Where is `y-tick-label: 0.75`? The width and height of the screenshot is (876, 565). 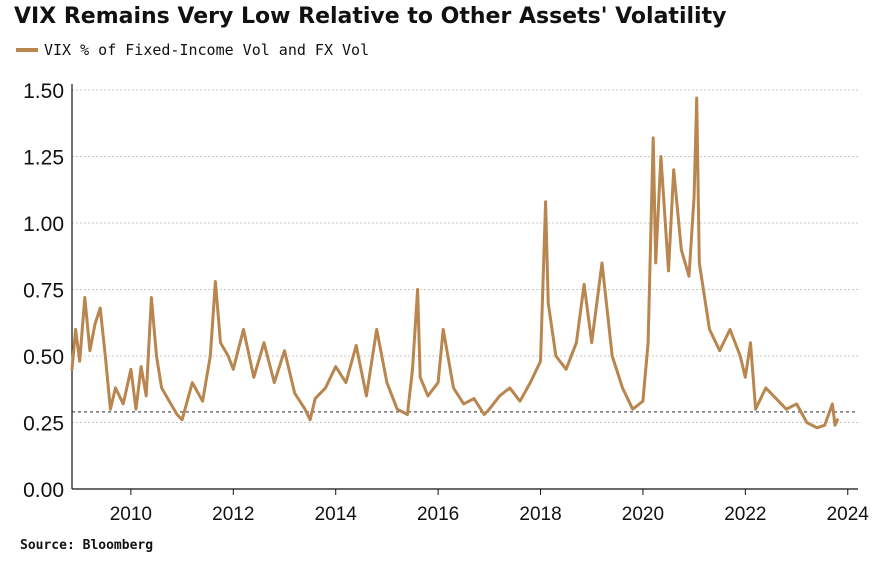
y-tick-label: 0.75 is located at coordinates (43, 291).